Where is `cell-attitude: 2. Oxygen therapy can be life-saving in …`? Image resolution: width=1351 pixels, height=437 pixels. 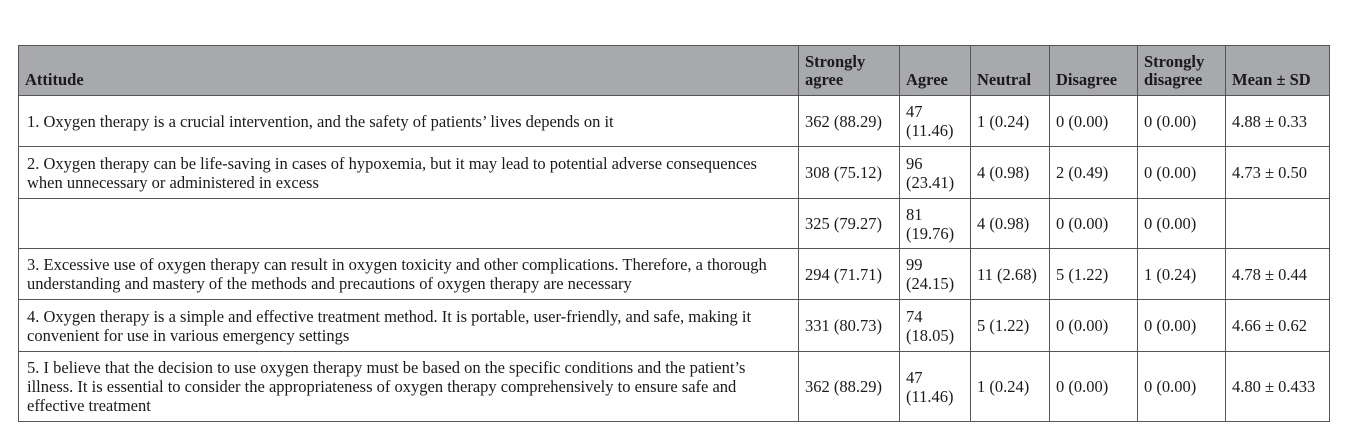 cell-attitude: 2. Oxygen therapy can be life-saving in … is located at coordinates (408, 172).